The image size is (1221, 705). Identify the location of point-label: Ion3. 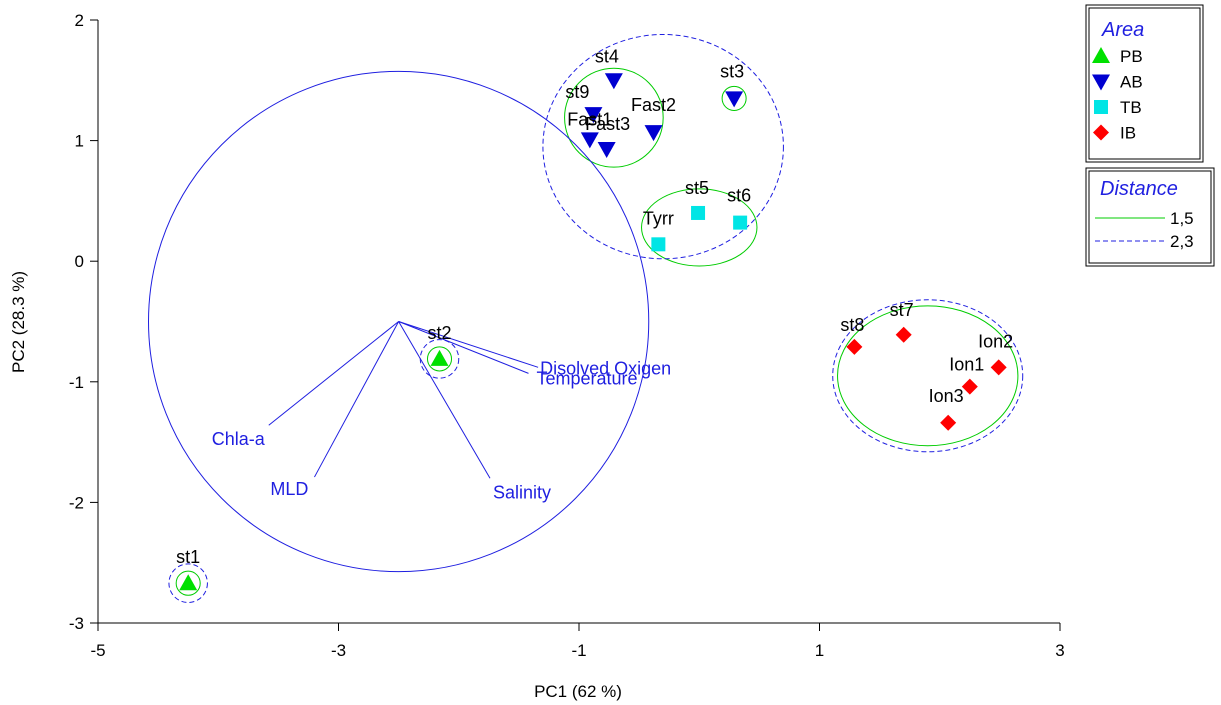
(946, 396).